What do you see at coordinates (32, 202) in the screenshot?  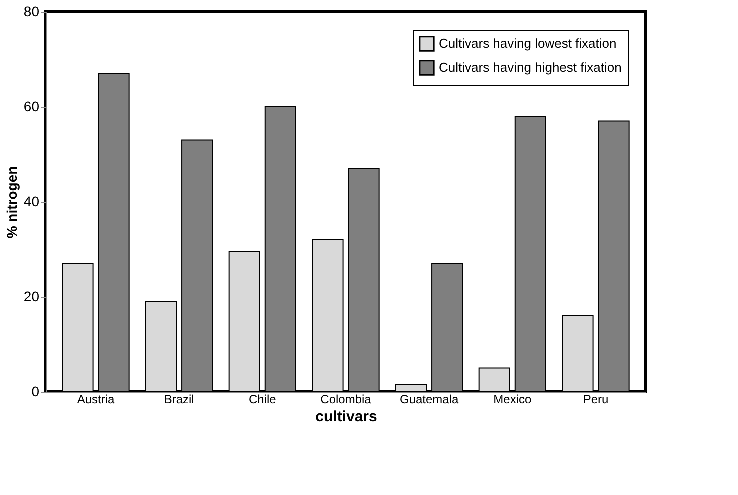 I see `y-tick-label: 40` at bounding box center [32, 202].